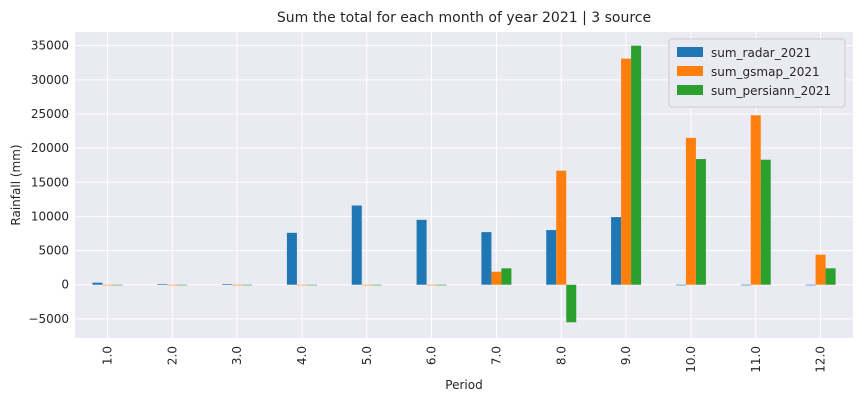 The width and height of the screenshot is (863, 404). What do you see at coordinates (65, 285) in the screenshot?
I see `y-tick-label: 0` at bounding box center [65, 285].